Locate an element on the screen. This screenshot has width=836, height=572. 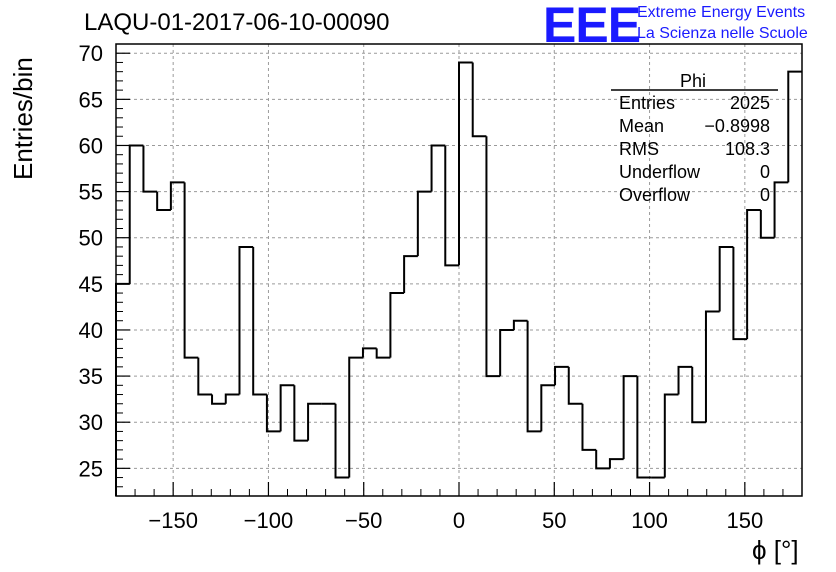
y-tick-label: 55 is located at coordinates (91, 192).